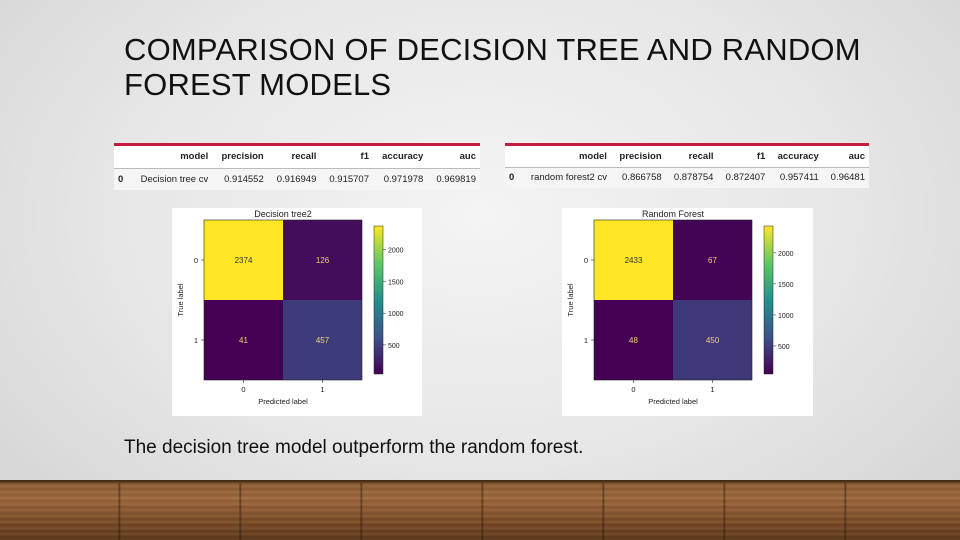 The height and width of the screenshot is (540, 960). I want to click on table-cell-auc: 0.96481, so click(845, 177).